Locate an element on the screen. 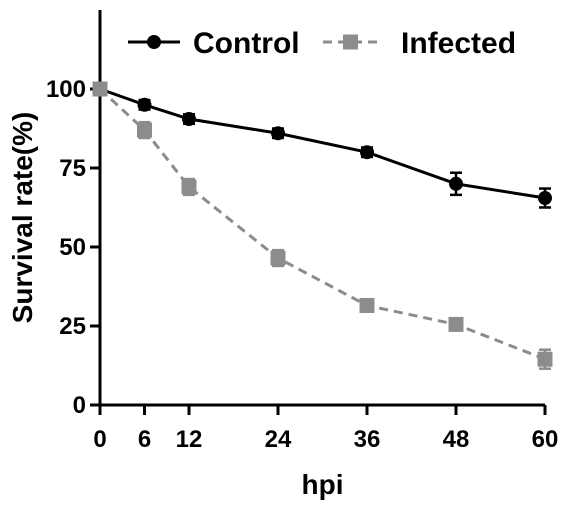 This screenshot has height=506, width=568. x-tick-label: 0 is located at coordinates (99, 439).